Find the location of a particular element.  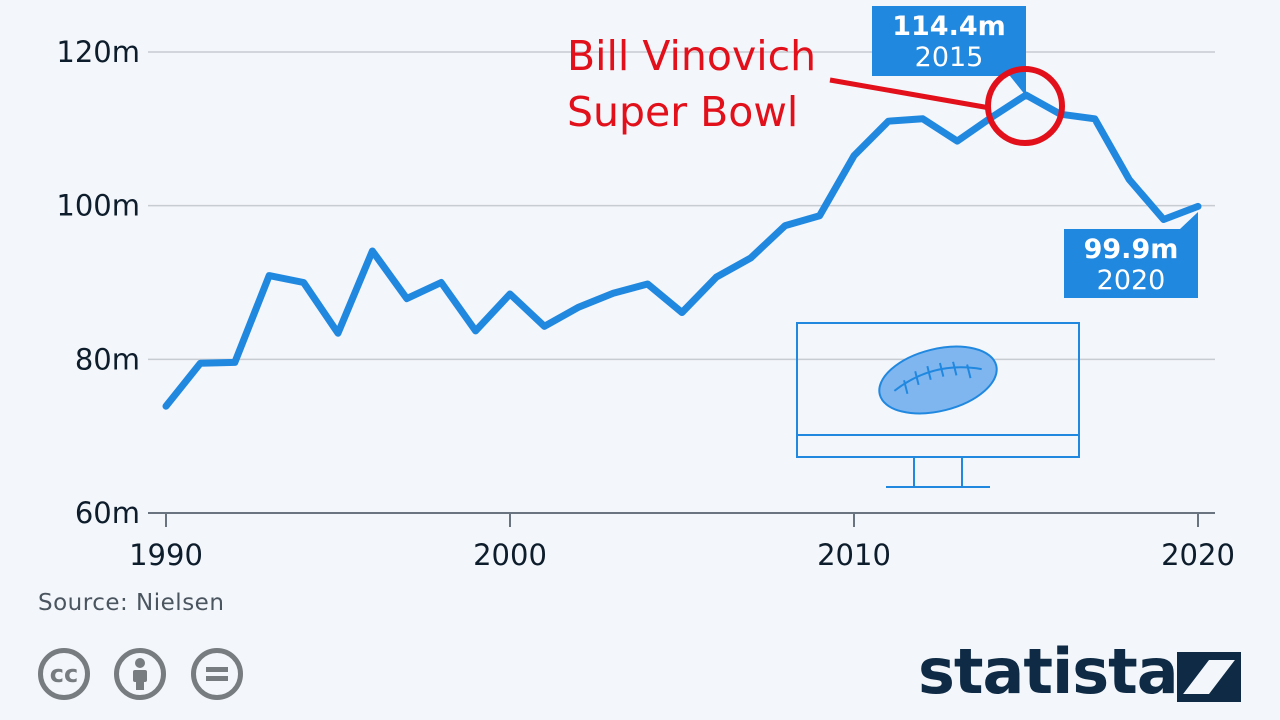

attribution-icon is located at coordinates (140, 674).